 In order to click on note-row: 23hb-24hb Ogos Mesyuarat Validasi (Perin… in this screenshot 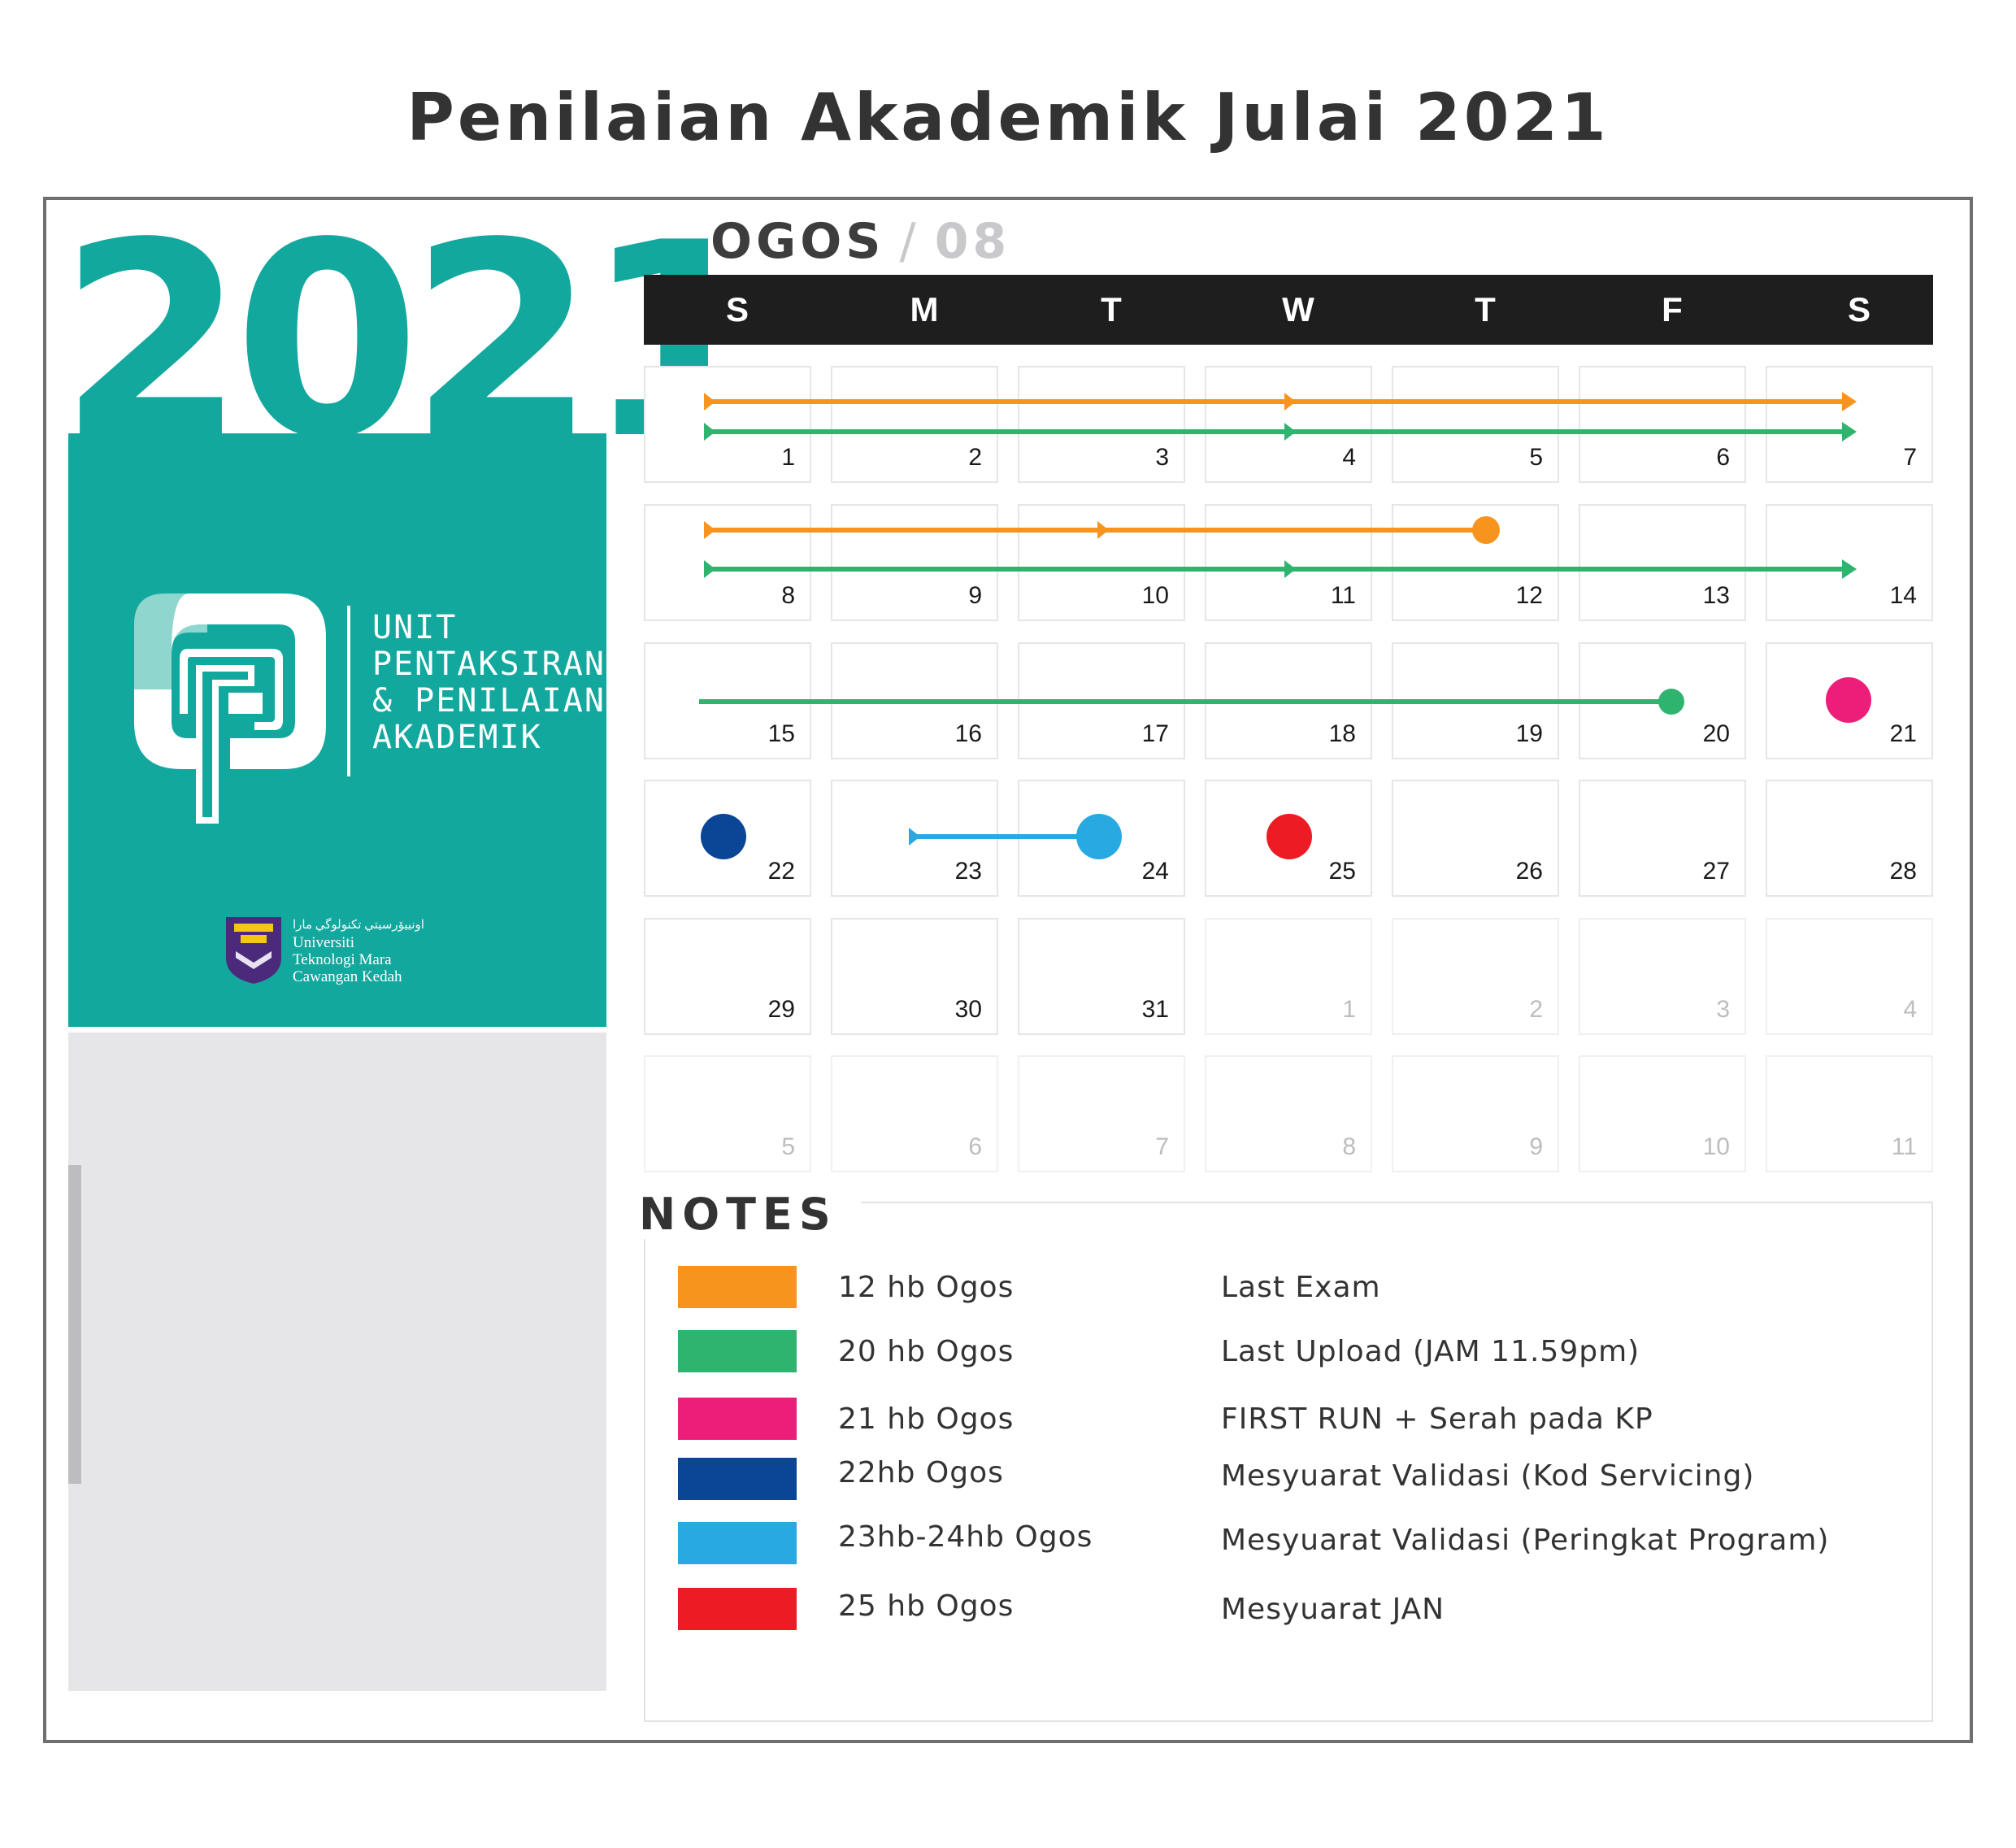, I will do `click(1008, 1545)`.